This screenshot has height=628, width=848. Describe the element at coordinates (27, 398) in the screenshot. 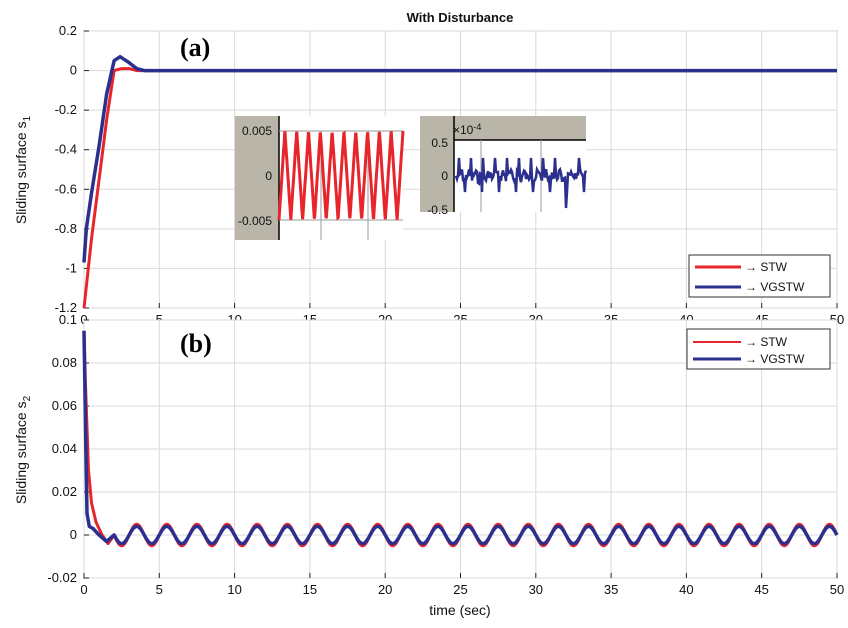

I see `y-axis-label-b-sub: 2` at that location.